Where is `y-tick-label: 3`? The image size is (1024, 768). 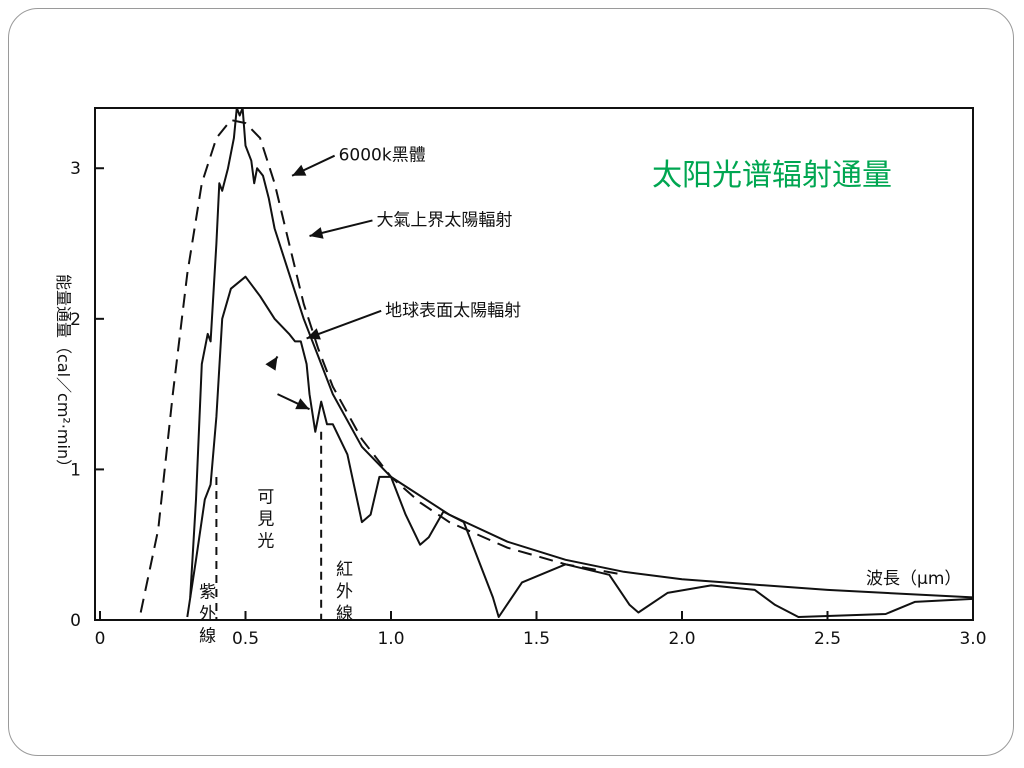 y-tick-label: 3 is located at coordinates (75, 169).